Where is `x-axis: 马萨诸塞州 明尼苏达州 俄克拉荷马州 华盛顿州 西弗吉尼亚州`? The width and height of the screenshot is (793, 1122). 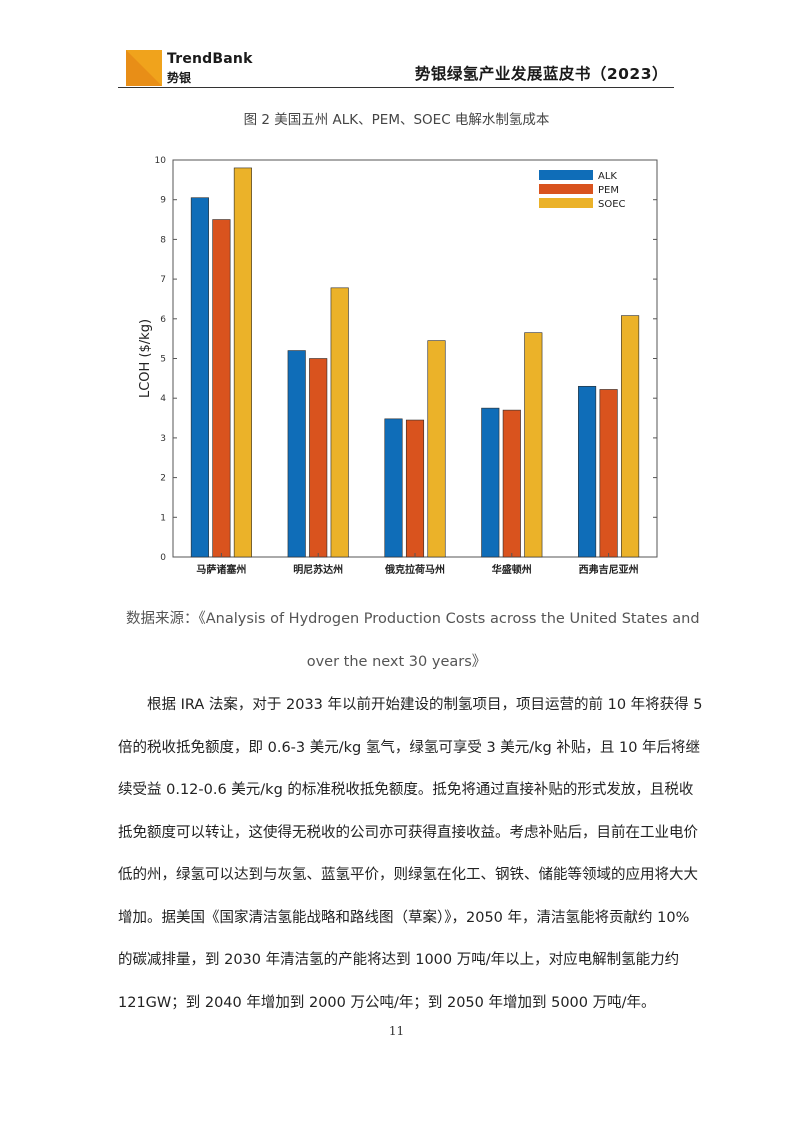 x-axis: 马萨诸塞州 明尼苏达州 俄克拉荷马州 华盛顿州 西弗吉尼亚州 is located at coordinates (417, 564).